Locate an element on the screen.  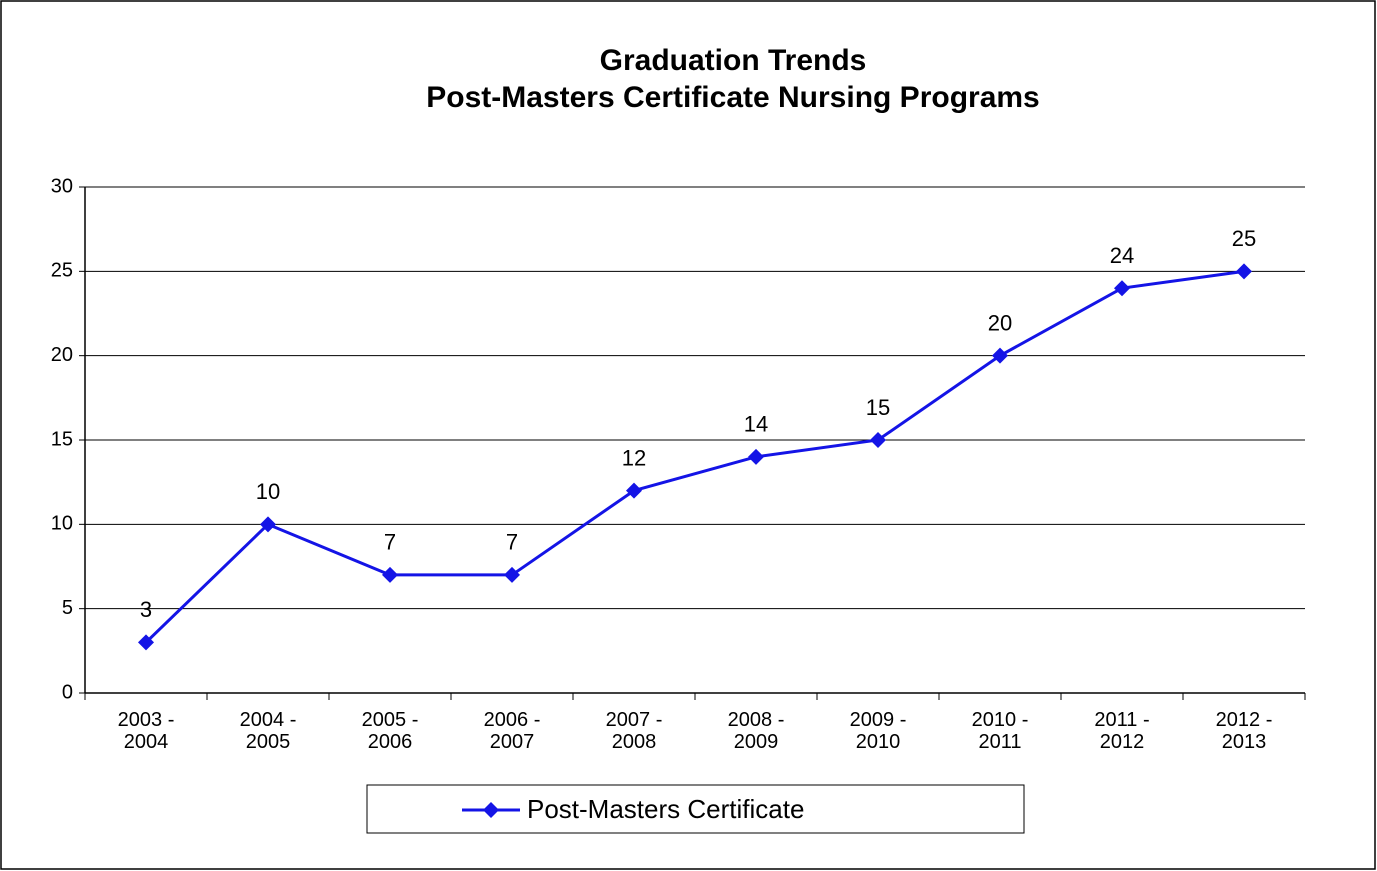
x-tick-label: 2004 - 2005 is located at coordinates (268, 731).